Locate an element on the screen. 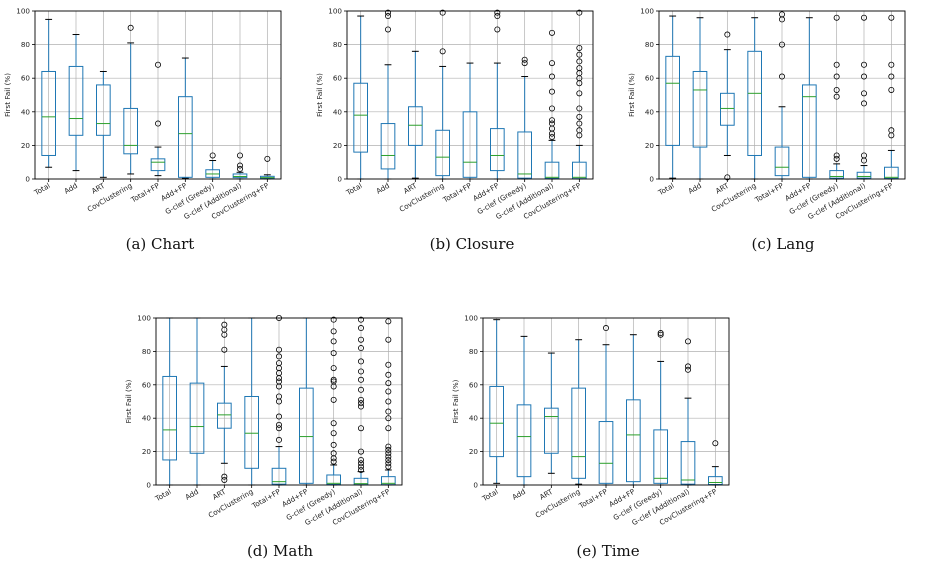  y-tick-label: 80 is located at coordinates (26, 44).